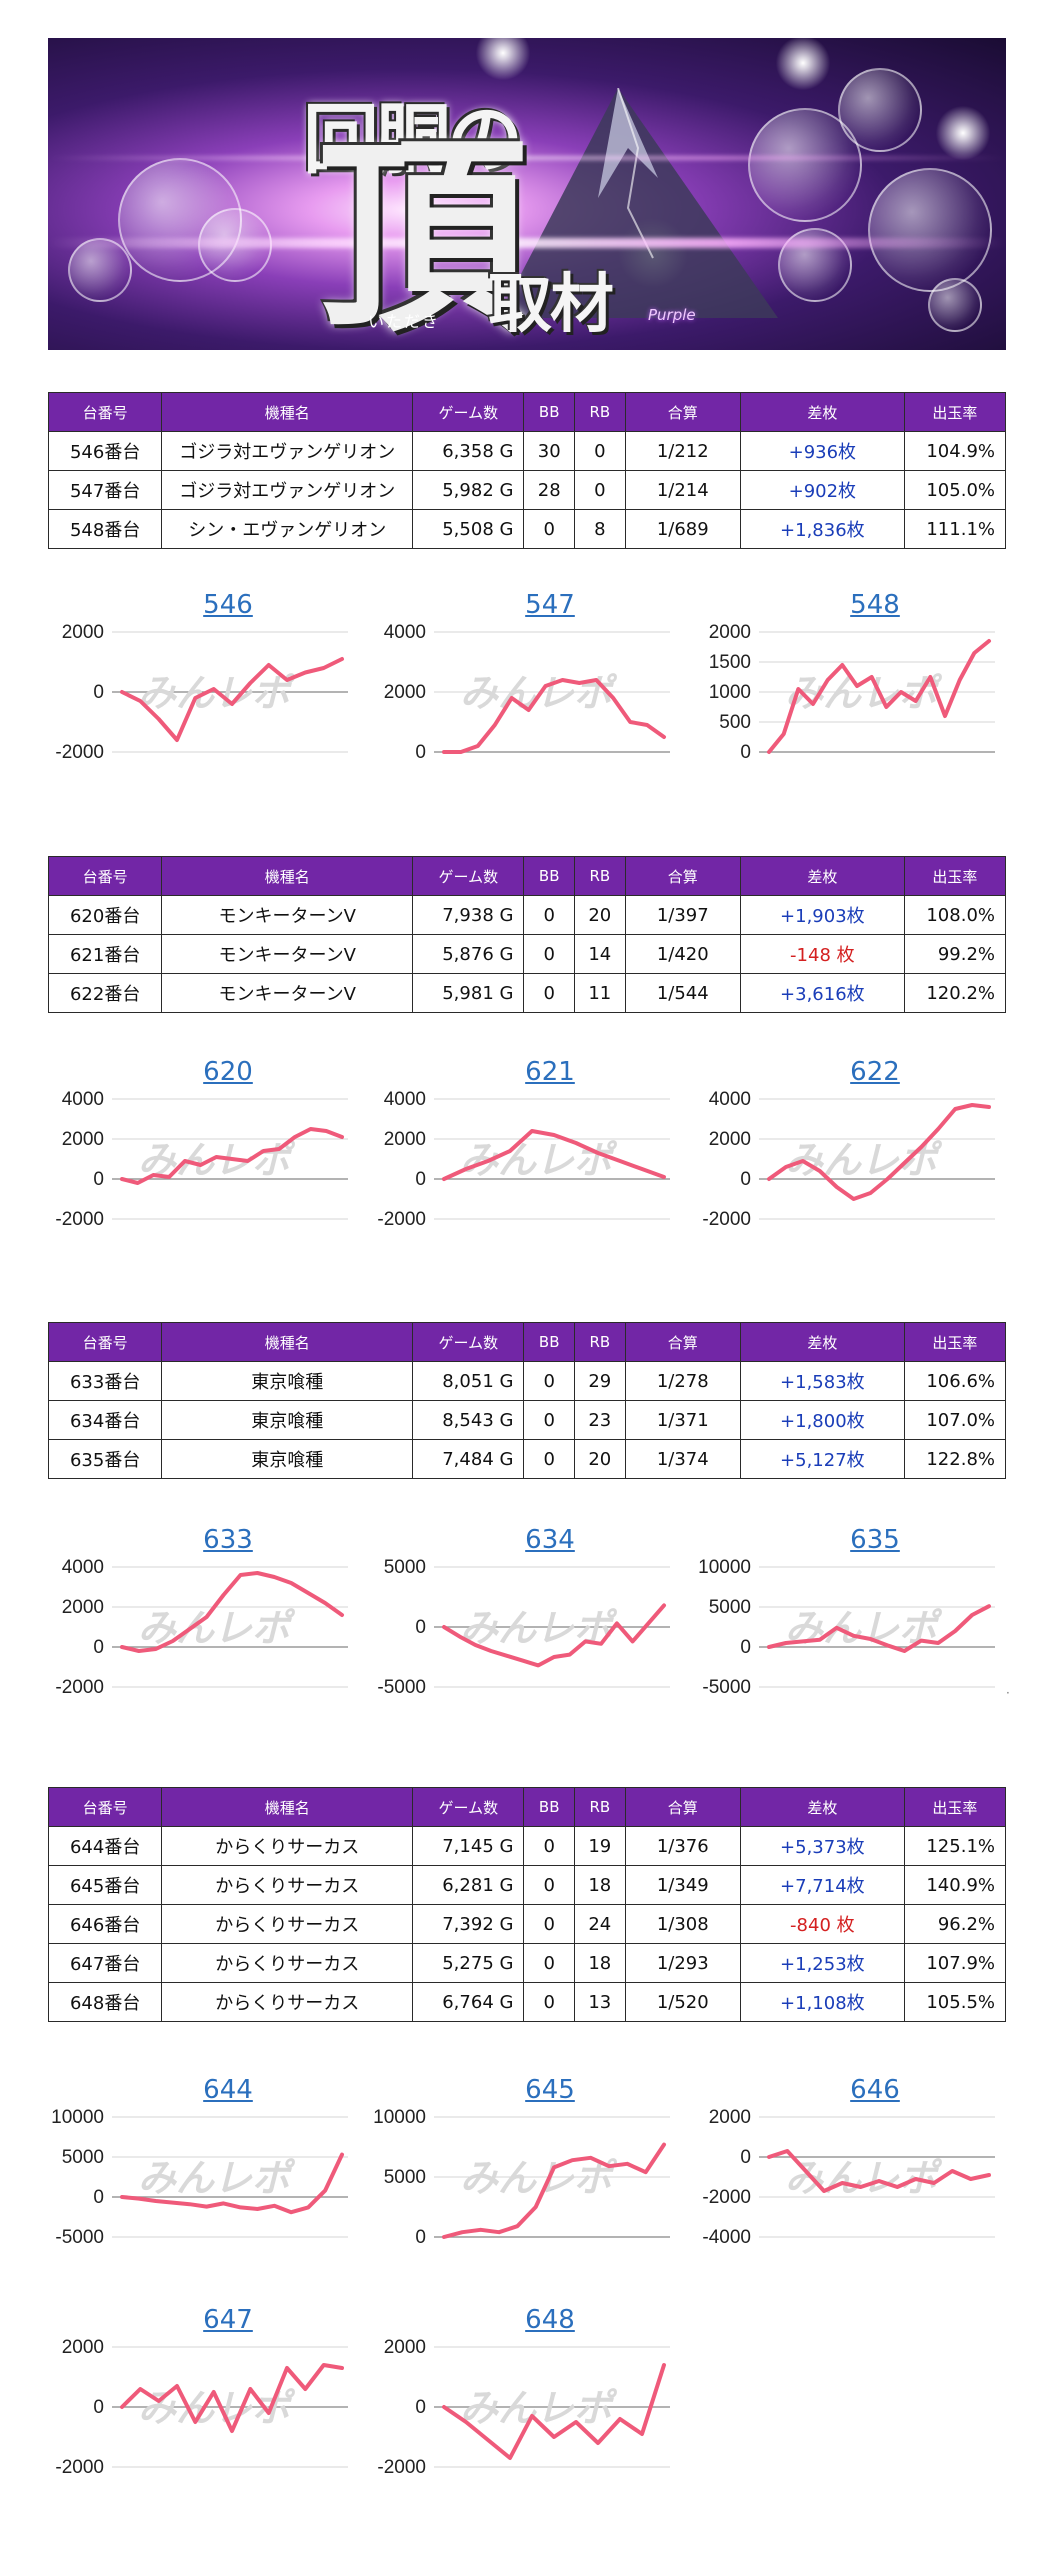  What do you see at coordinates (730, 692) in the screenshot?
I see `y-tick-label: 1000` at bounding box center [730, 692].